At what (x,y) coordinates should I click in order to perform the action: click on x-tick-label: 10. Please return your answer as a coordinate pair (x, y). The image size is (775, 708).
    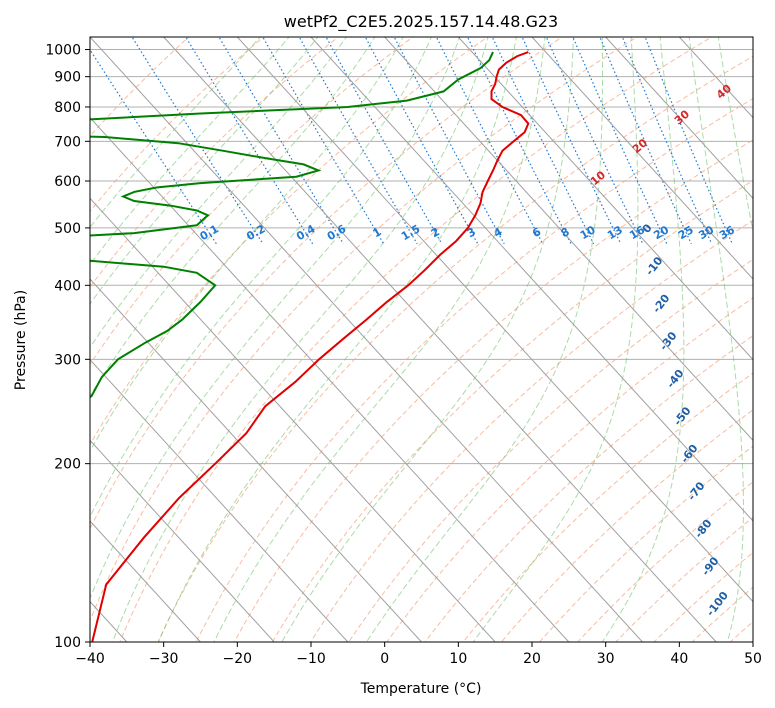
    Looking at the image, I should click on (458, 659).